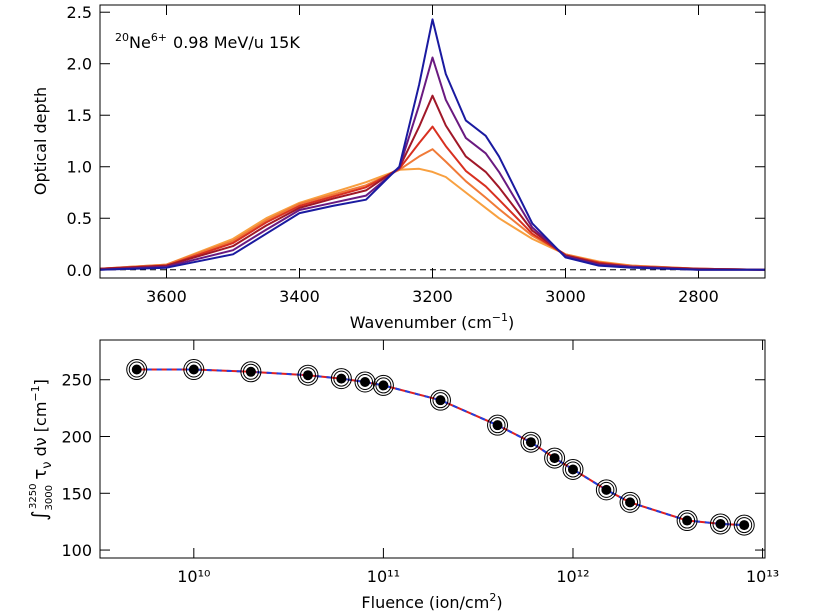  Describe the element at coordinates (76, 550) in the screenshot. I see `y-tick-label: 100` at that location.